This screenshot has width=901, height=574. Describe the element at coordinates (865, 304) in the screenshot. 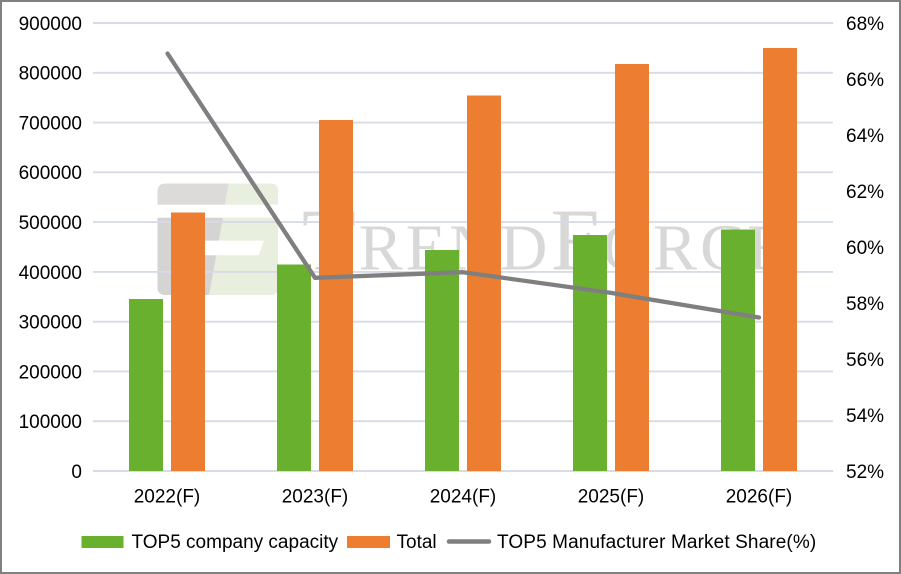

I see `svg-text: 58%` at that location.